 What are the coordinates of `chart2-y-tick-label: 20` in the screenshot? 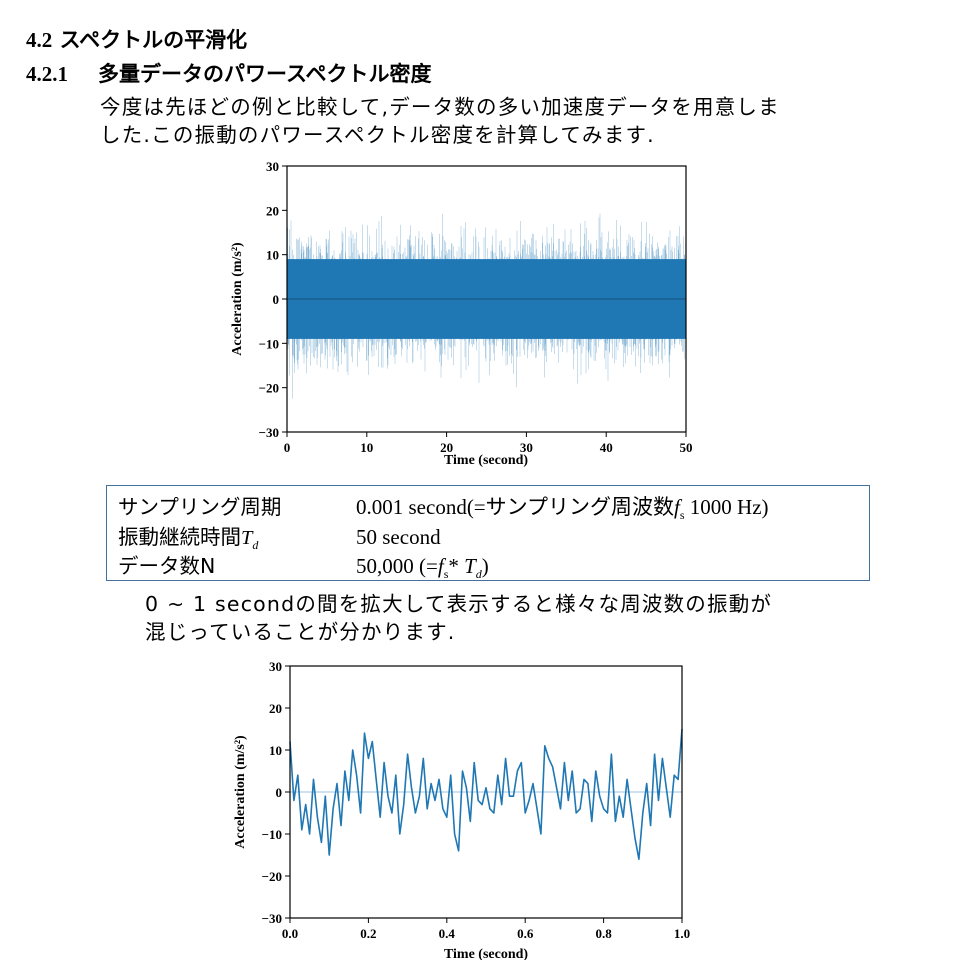 It's located at (275, 708).